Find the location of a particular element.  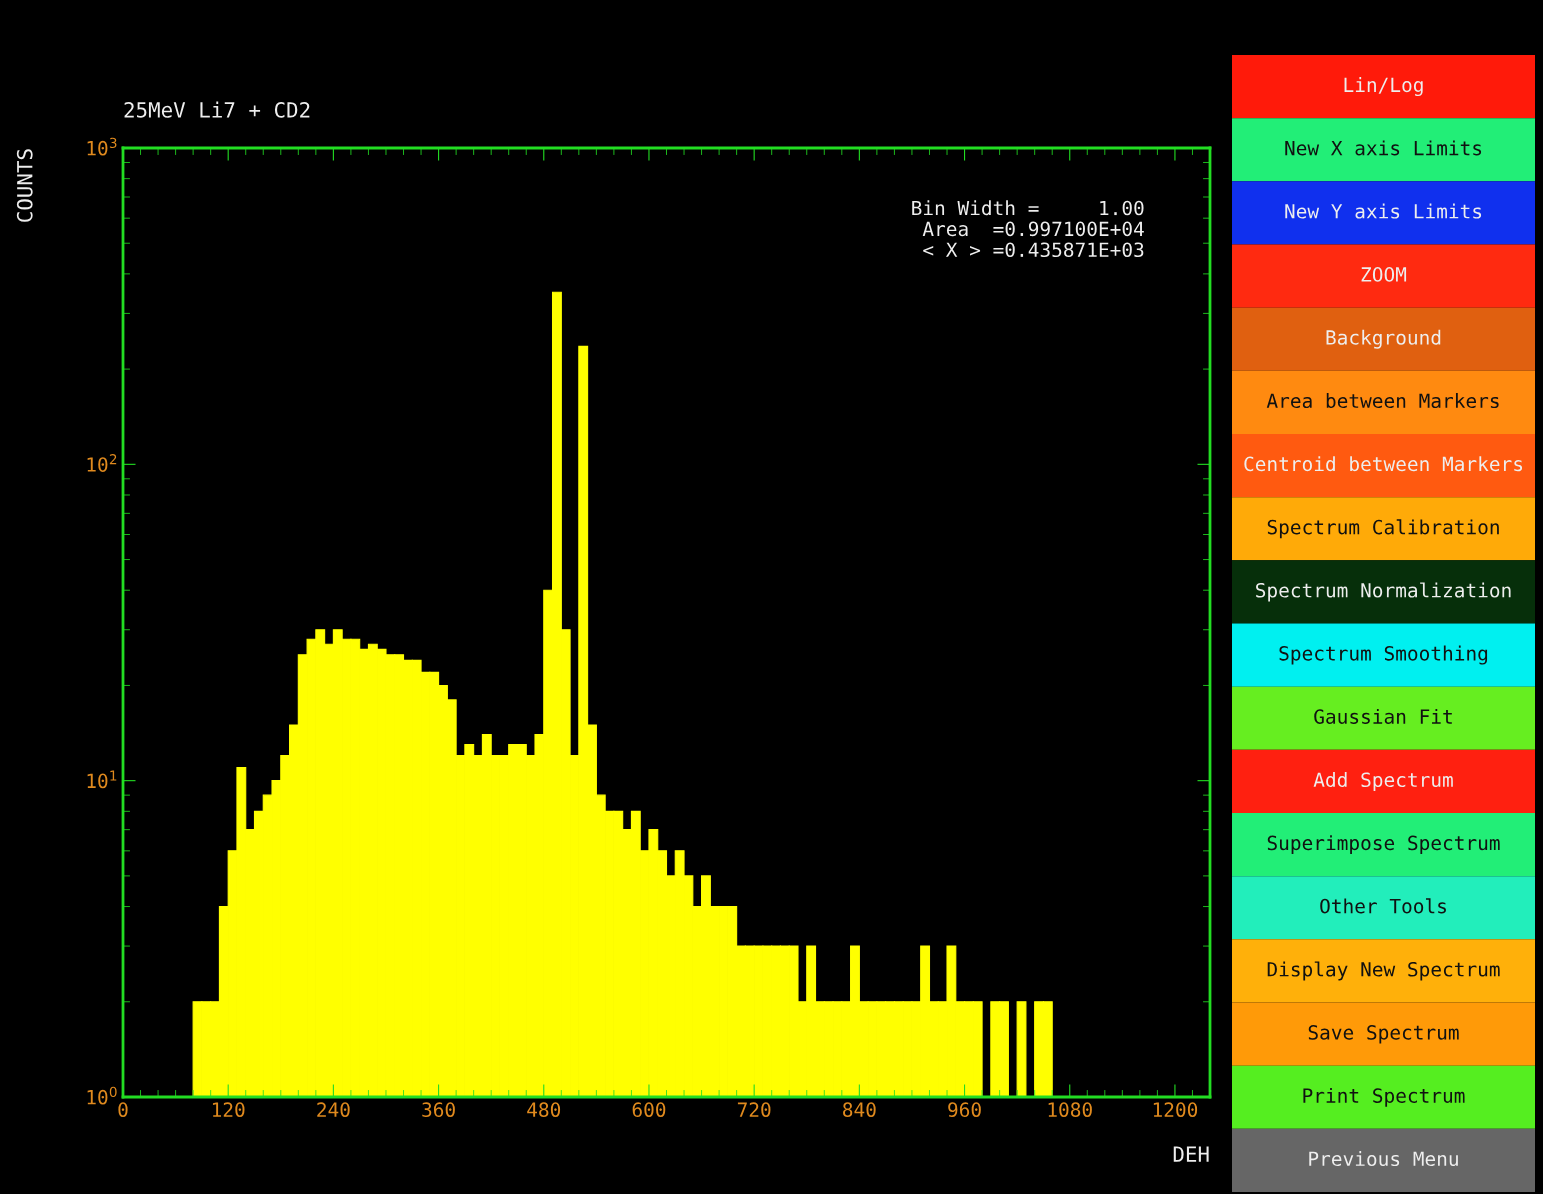

text: Gaussian Fit is located at coordinates (1383, 716).